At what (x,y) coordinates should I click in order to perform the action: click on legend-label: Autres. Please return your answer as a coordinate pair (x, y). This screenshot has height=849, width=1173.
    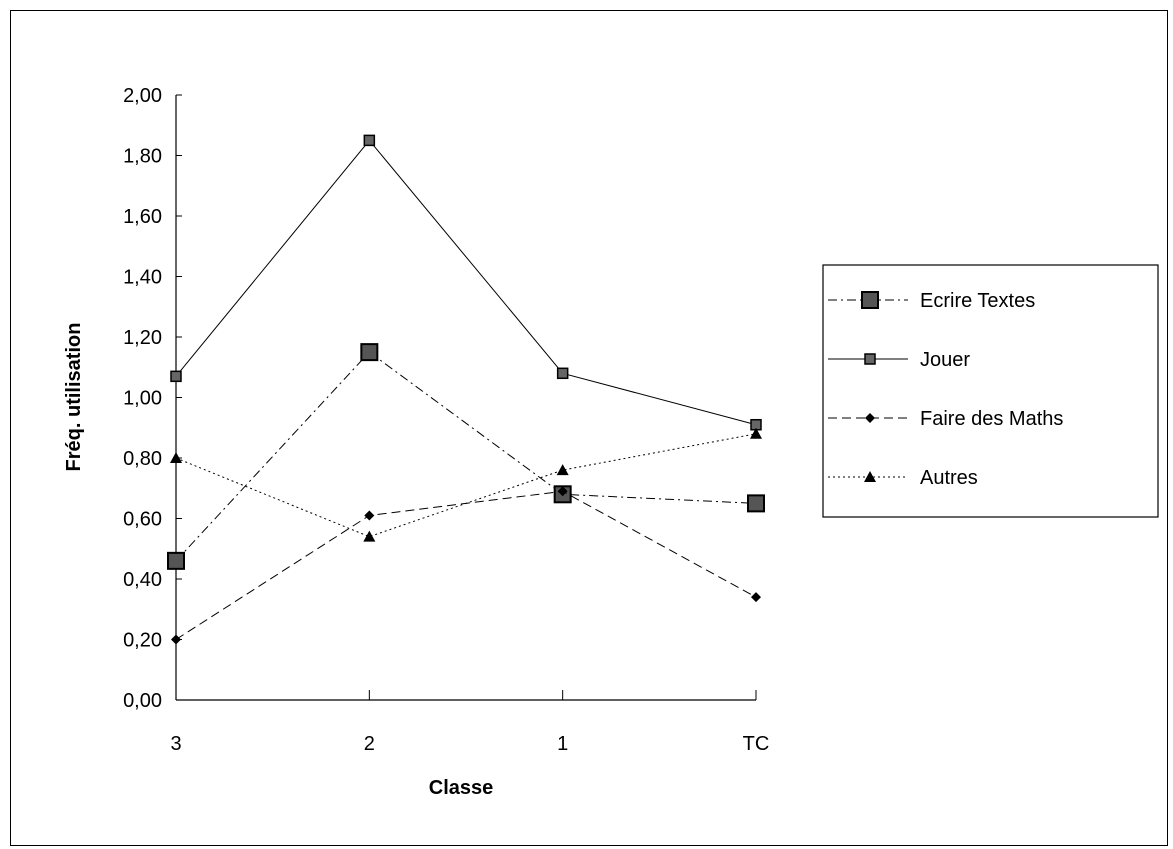
    Looking at the image, I should click on (949, 478).